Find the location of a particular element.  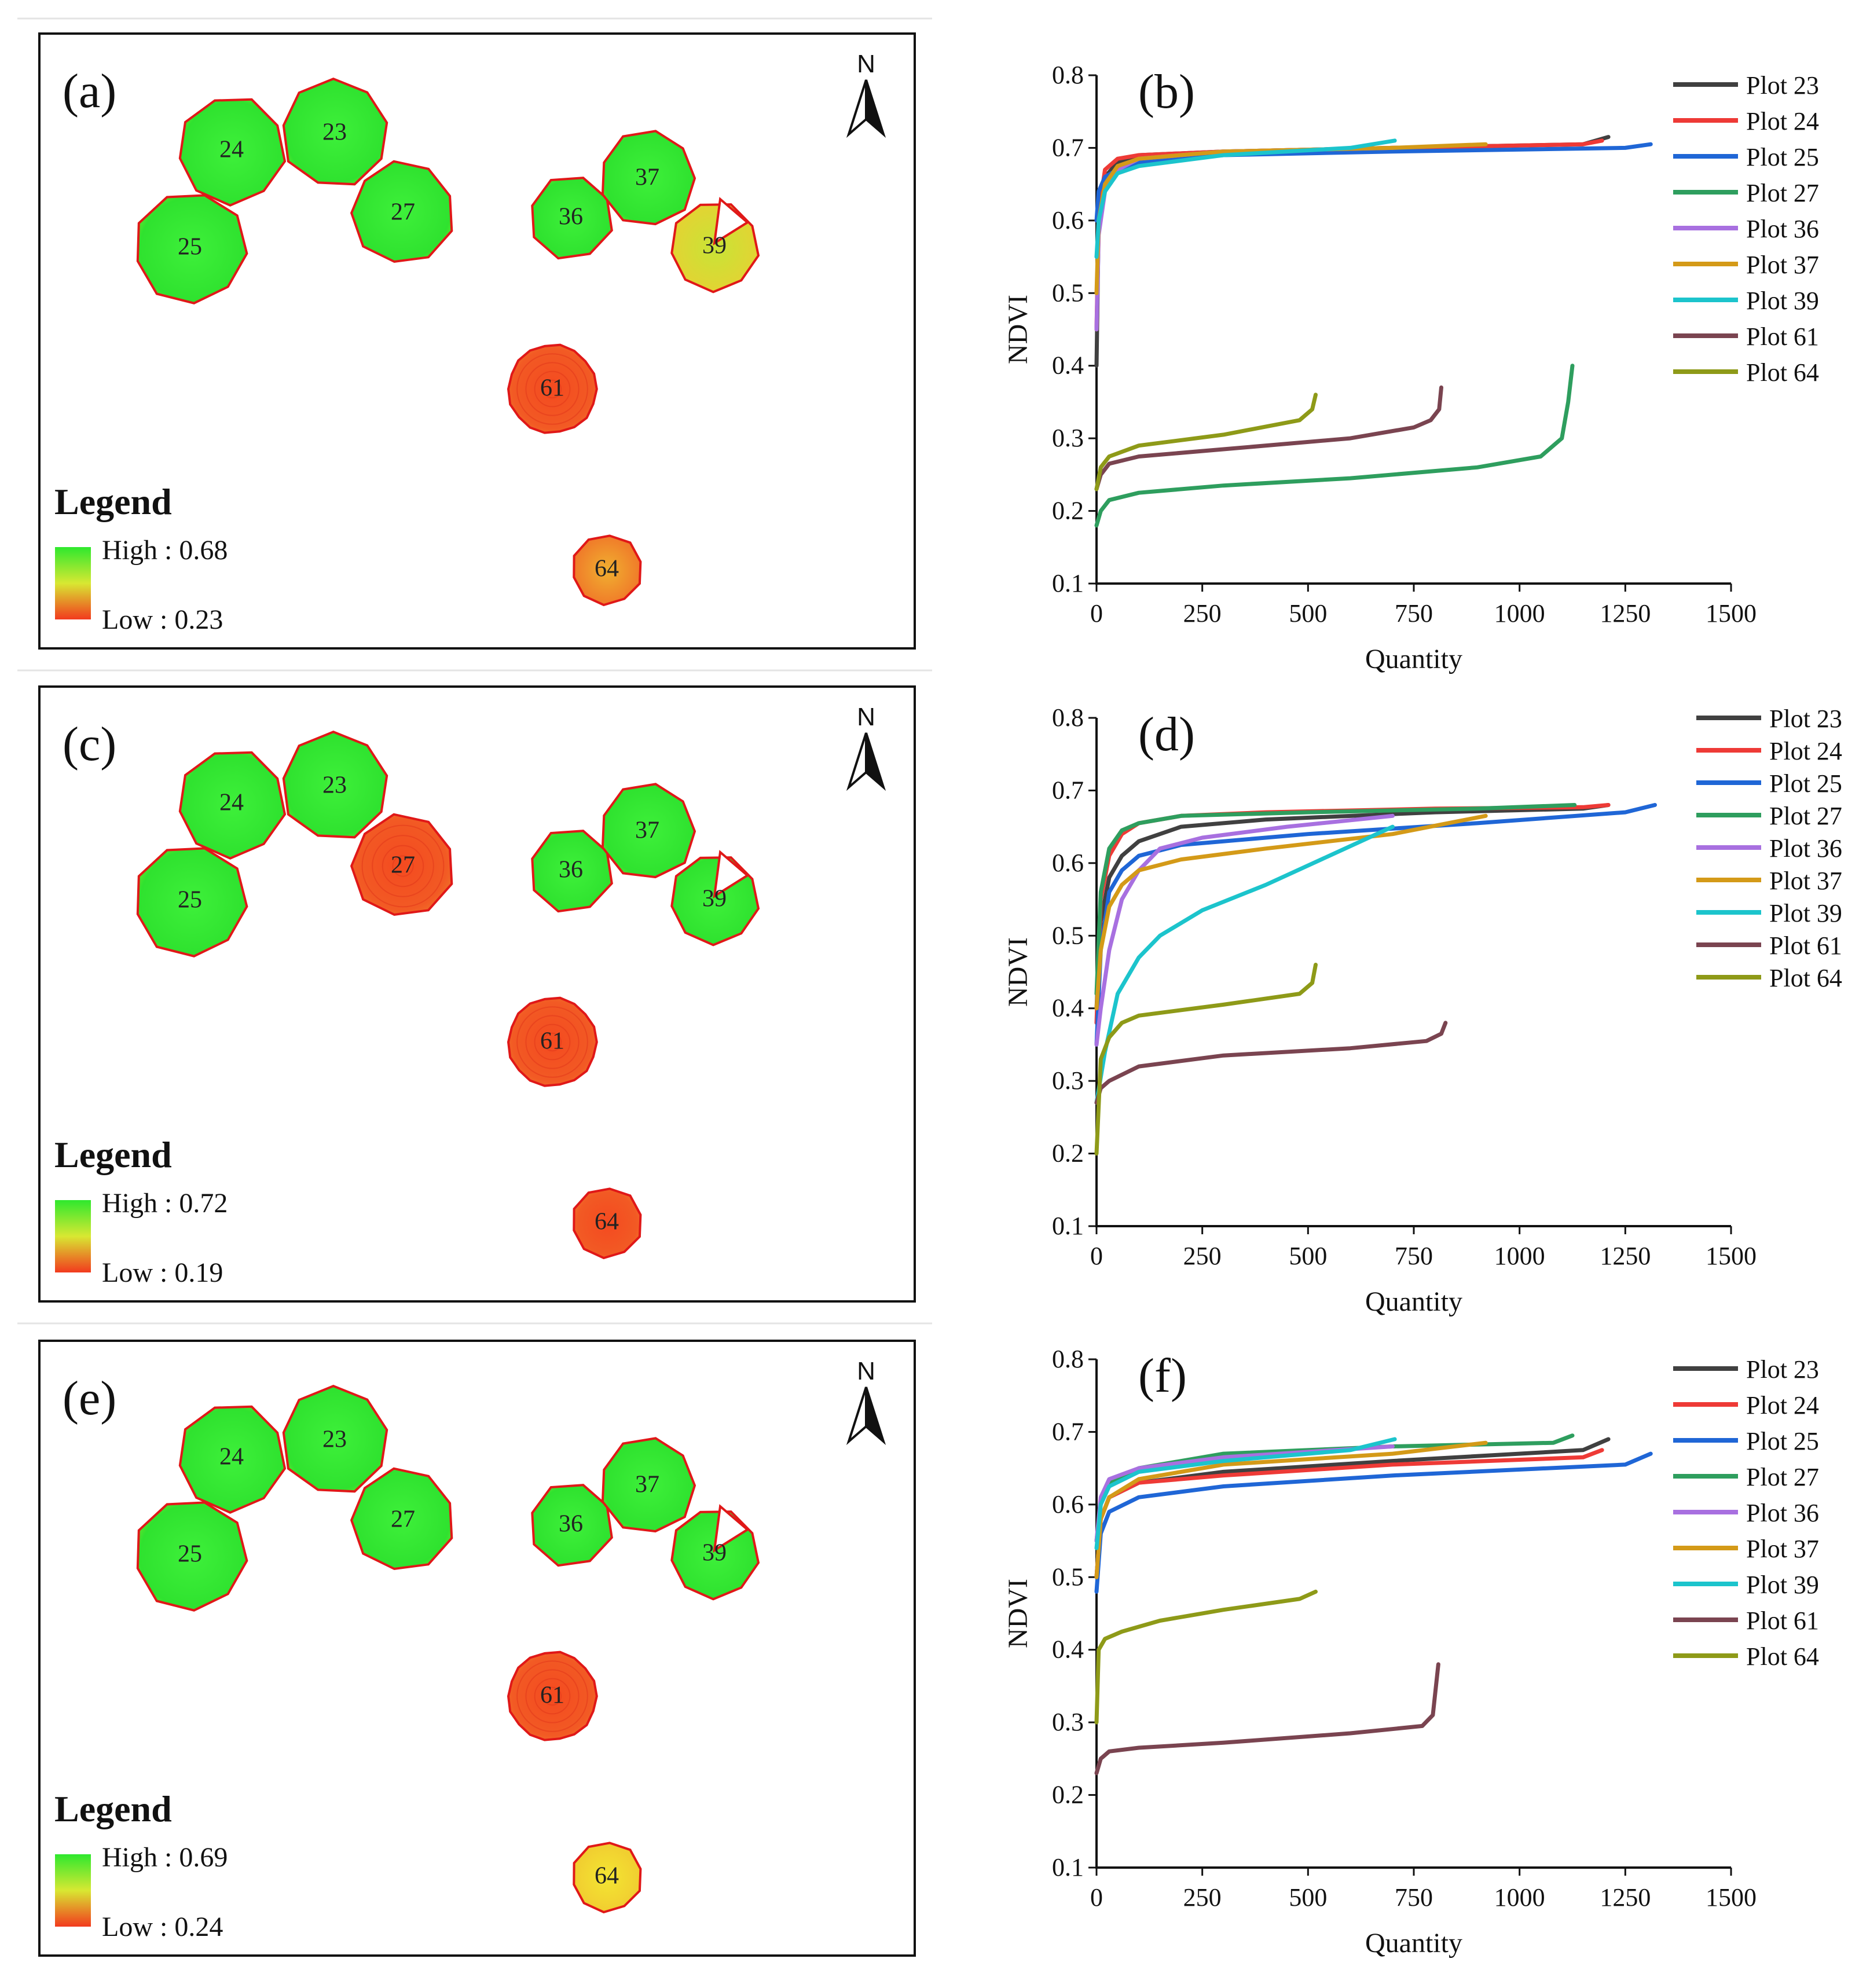

legend-low: Low : 0.23 is located at coordinates (162, 619).